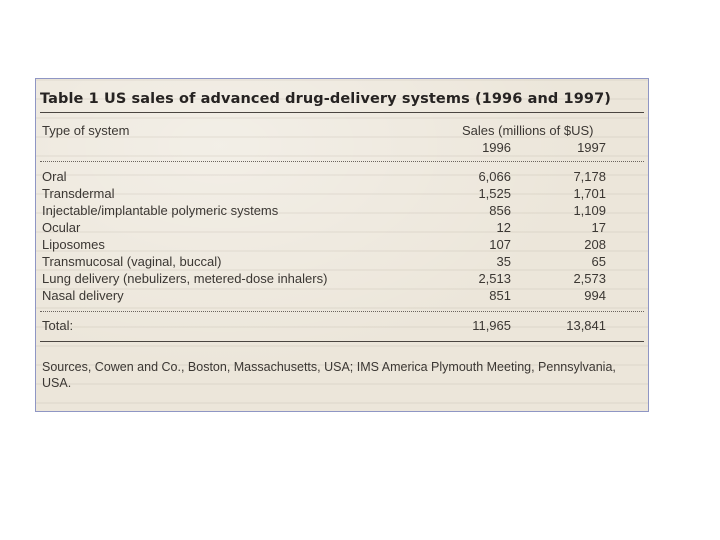 The width and height of the screenshot is (720, 540). Describe the element at coordinates (598, 261) in the screenshot. I see `row-value-1997: 65` at that location.